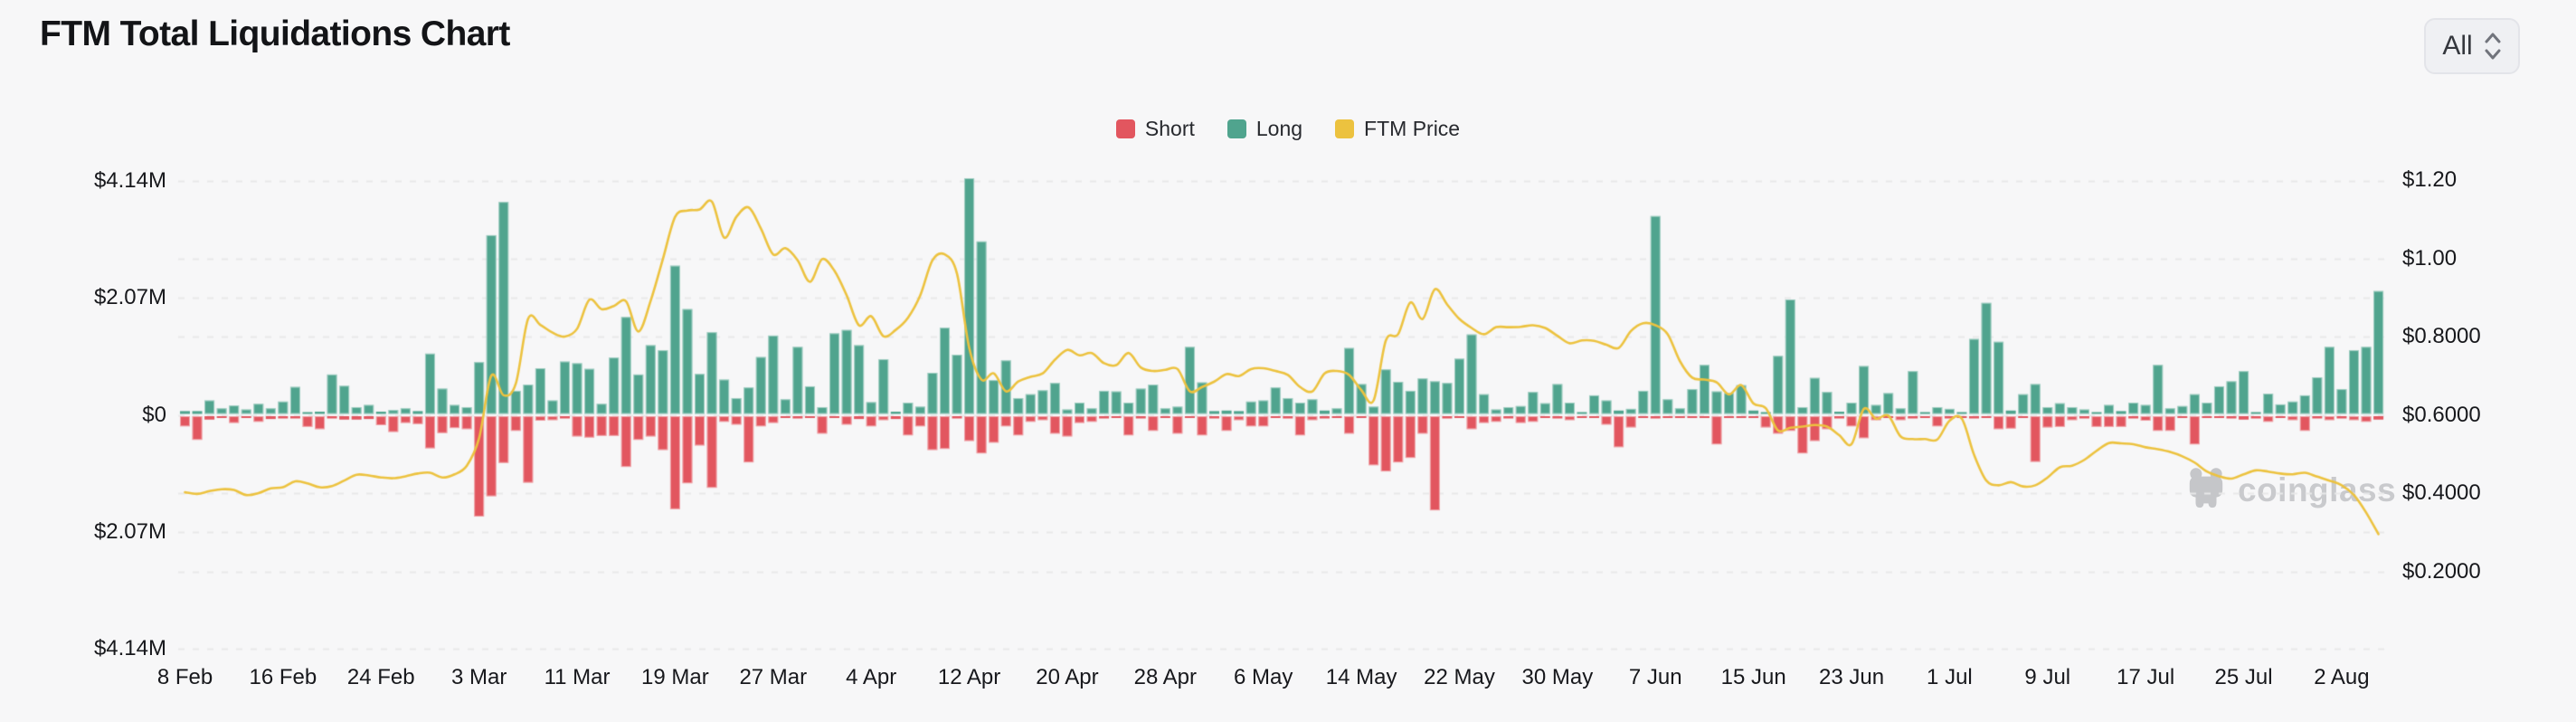 This screenshot has width=2576, height=722. I want to click on x-axis-label: 22 May, so click(1459, 677).